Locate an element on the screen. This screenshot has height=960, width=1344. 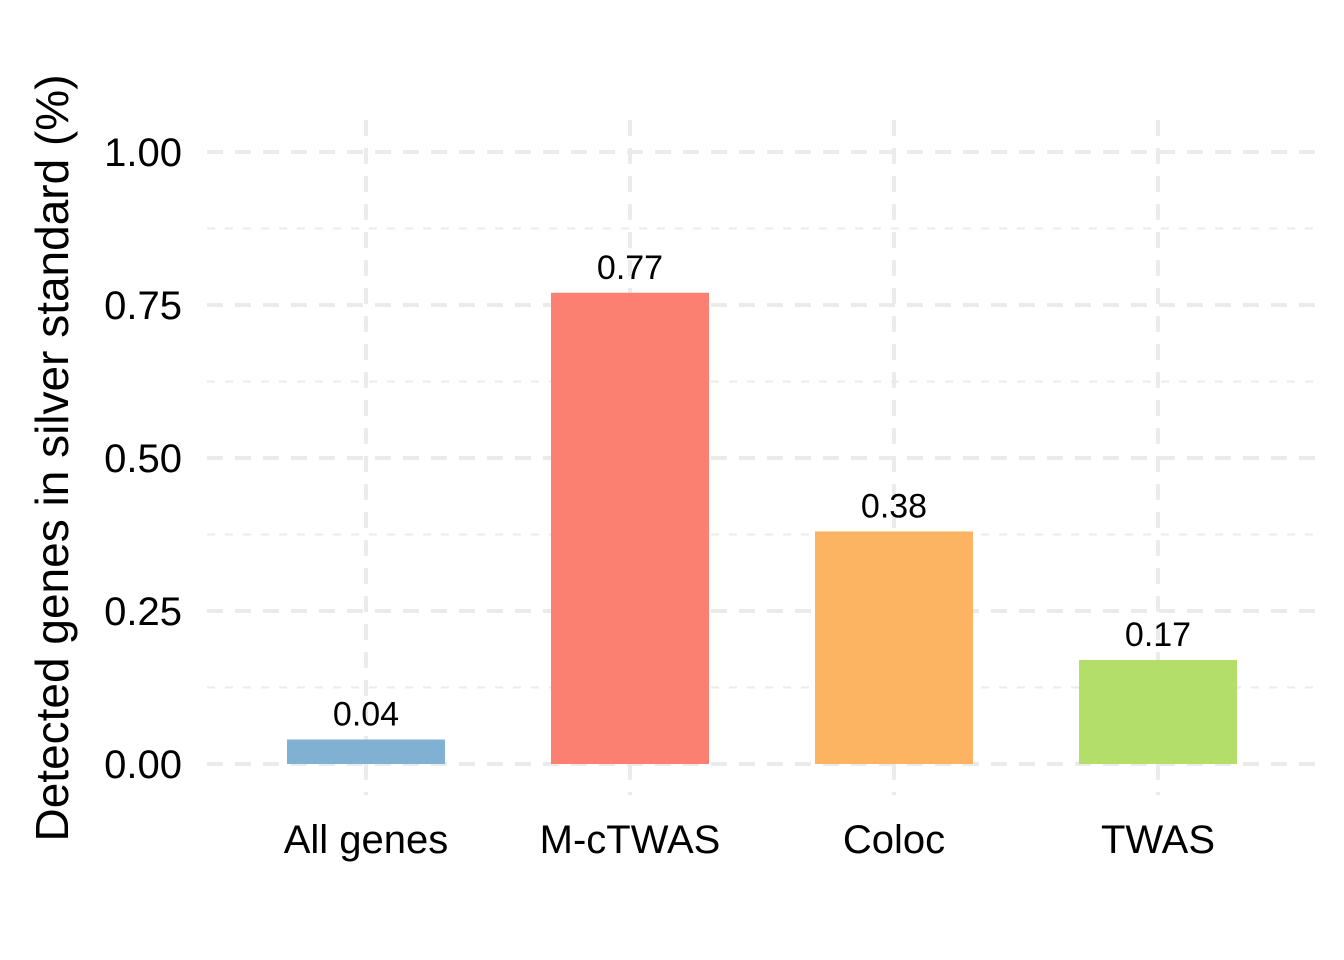
y-tick-label: 0.50 is located at coordinates (143, 459).